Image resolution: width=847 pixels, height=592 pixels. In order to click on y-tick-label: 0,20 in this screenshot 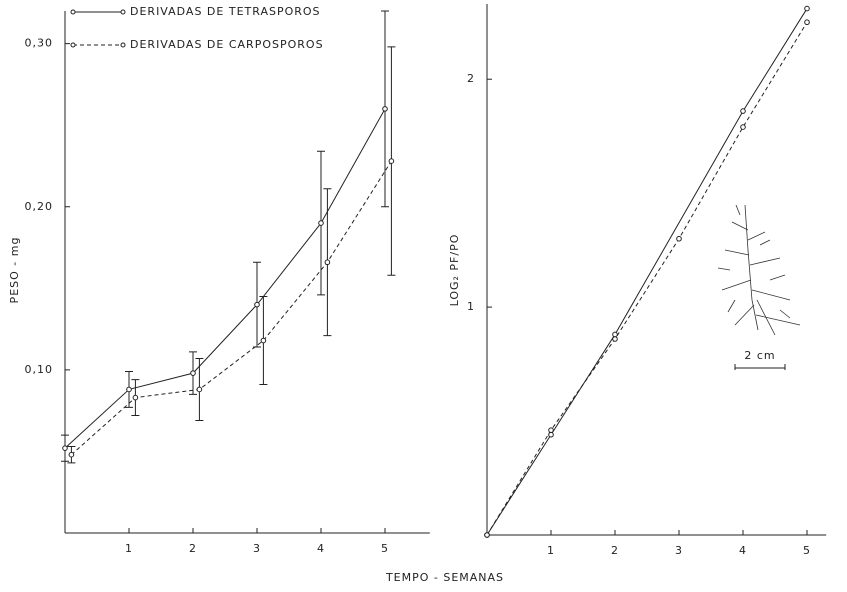, I will do `click(39, 206)`.